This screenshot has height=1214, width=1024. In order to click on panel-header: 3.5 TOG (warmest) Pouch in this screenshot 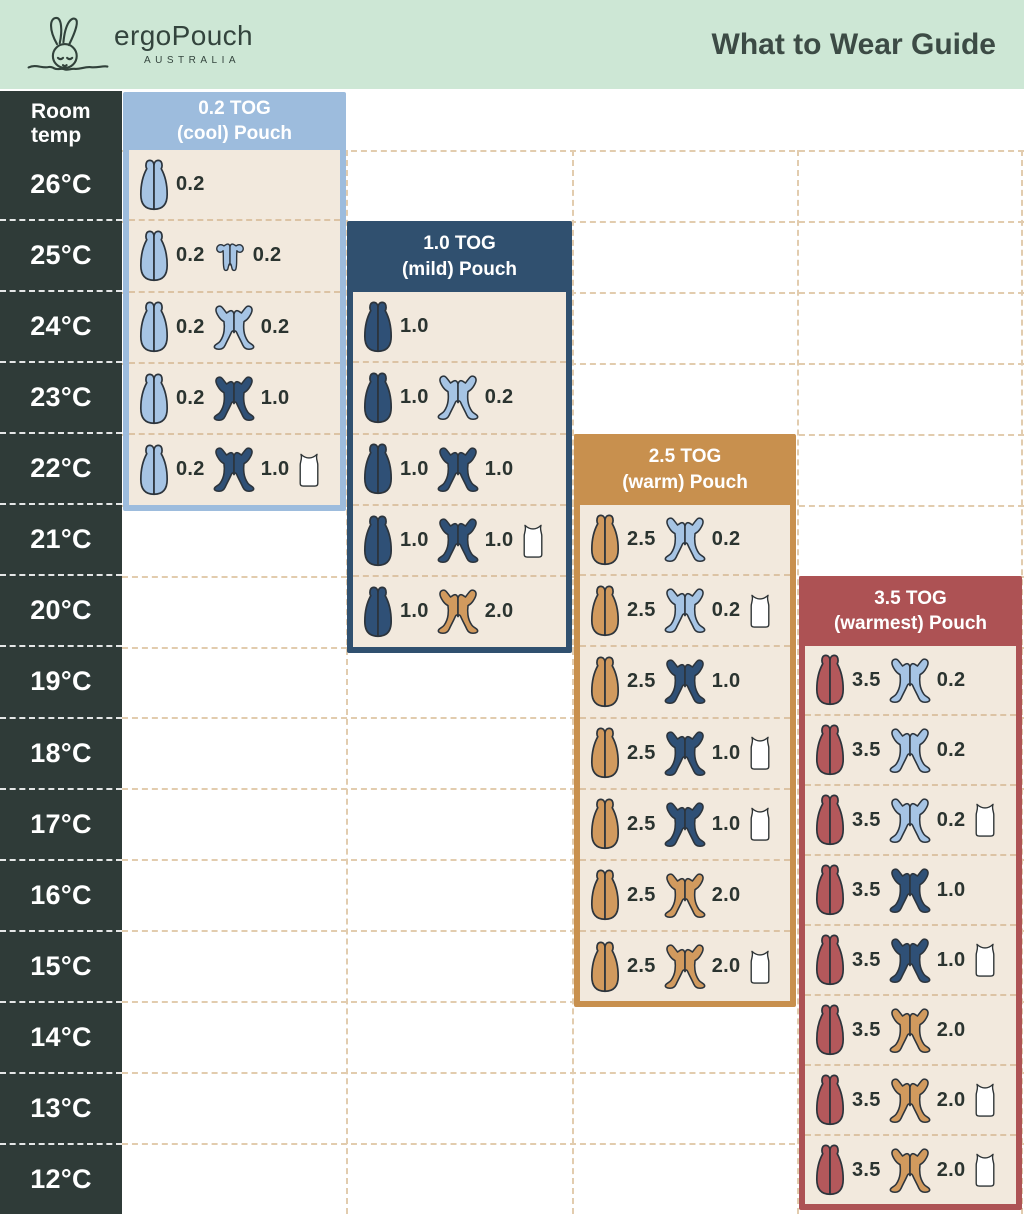, I will do `click(910, 611)`.